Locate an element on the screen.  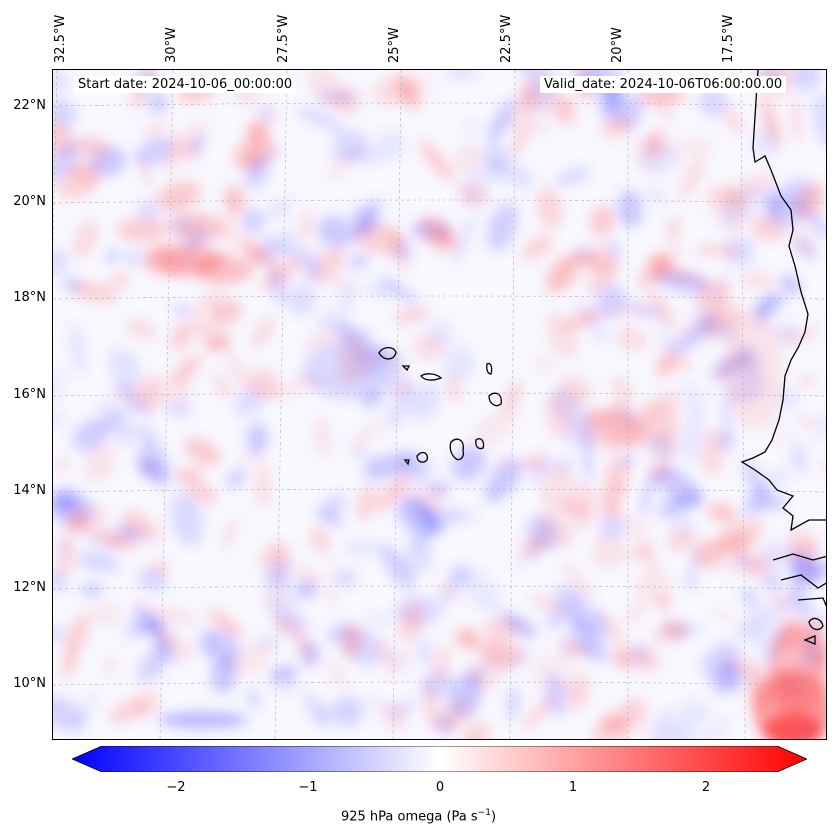
lon-label-17-5: 17.5°W is located at coordinates (728, 38).